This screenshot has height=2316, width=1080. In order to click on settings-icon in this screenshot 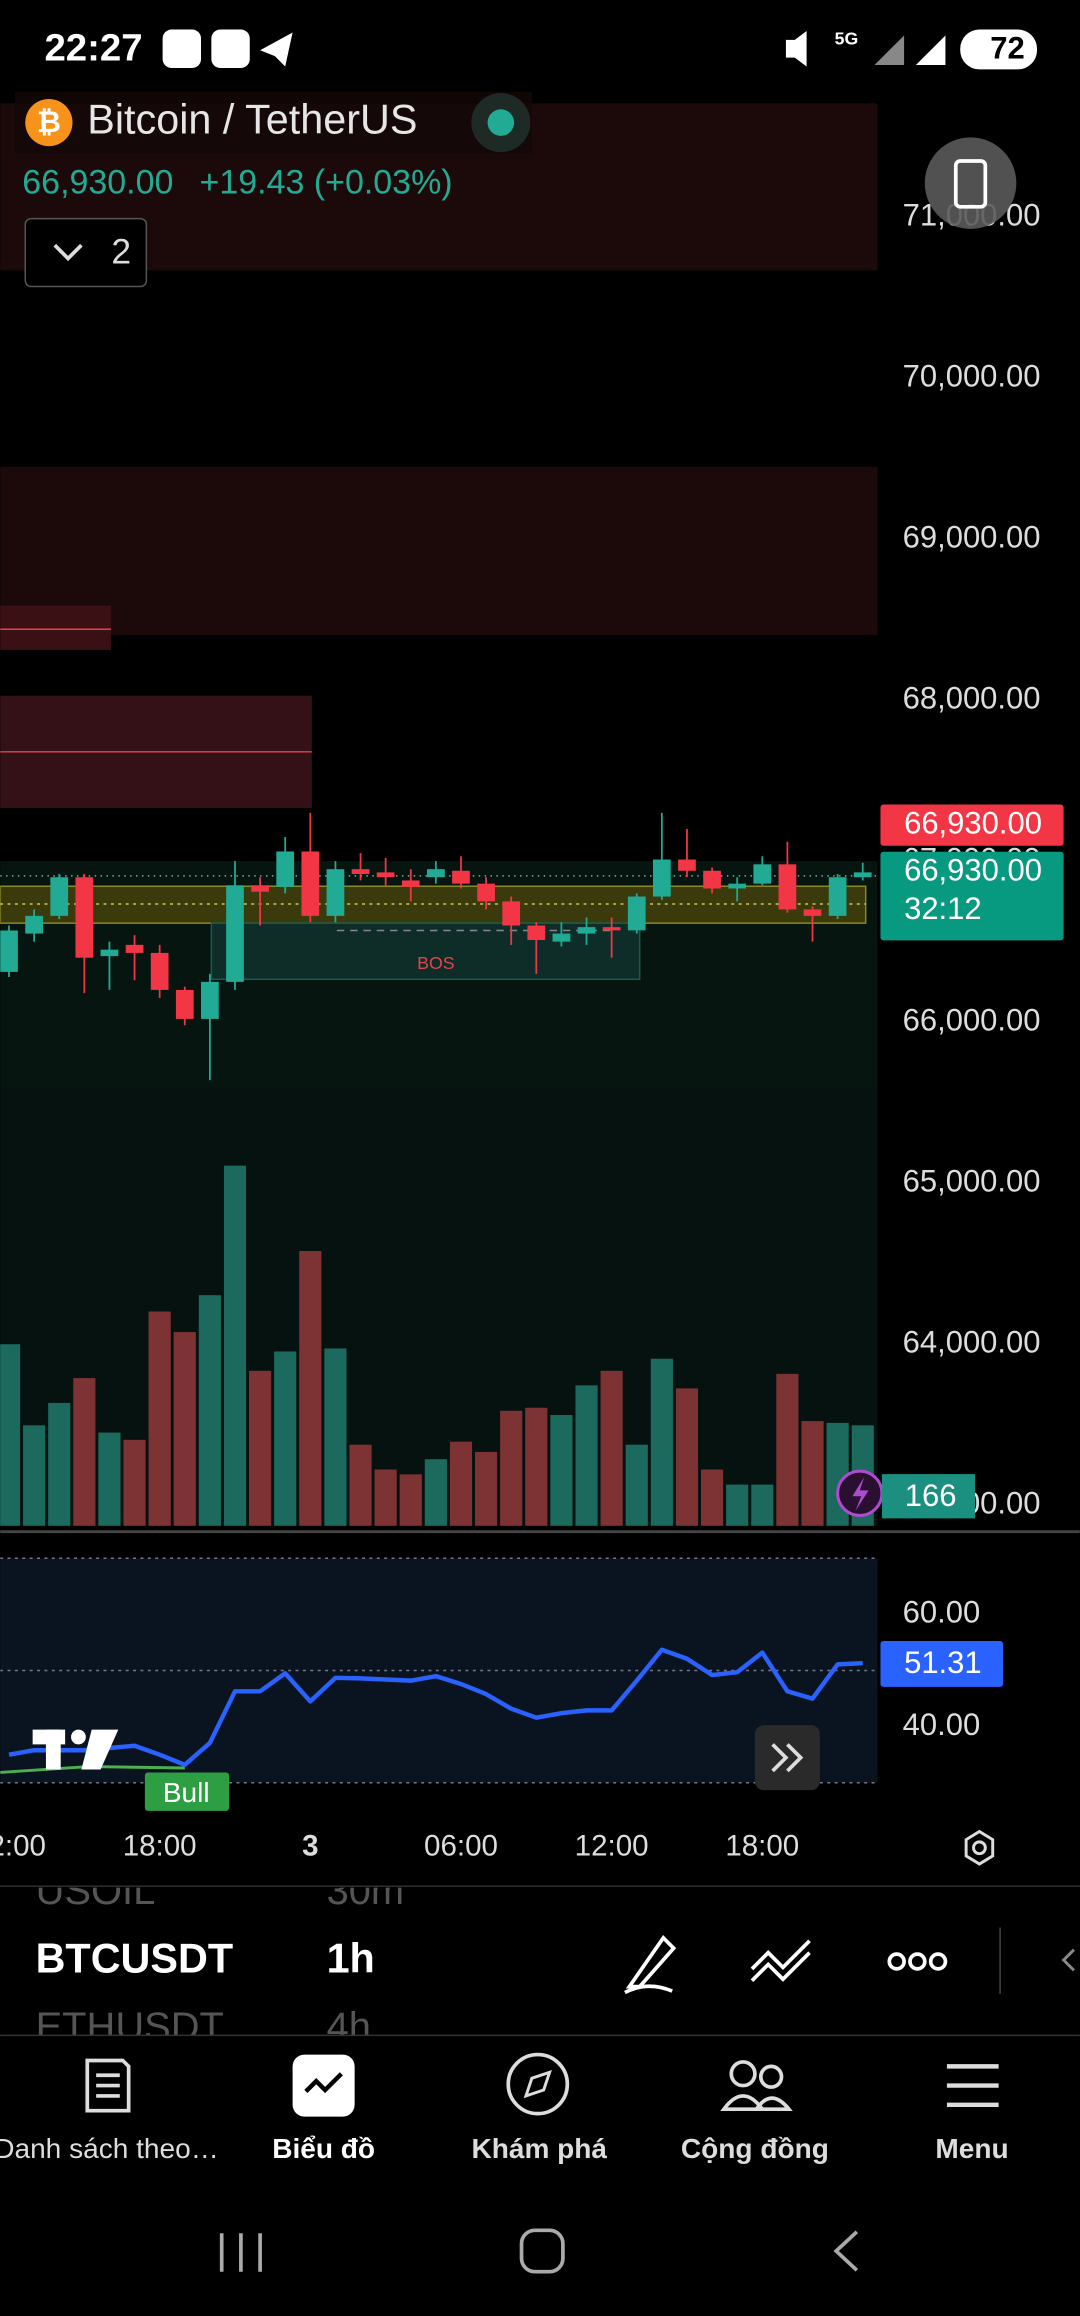, I will do `click(979, 1847)`.